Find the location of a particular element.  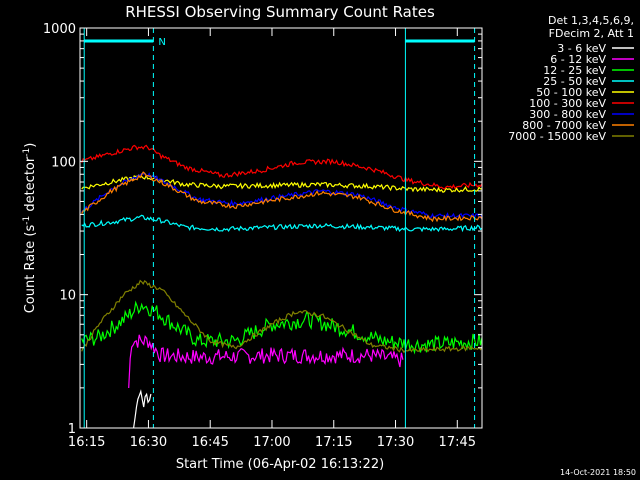

legend-label-4: 50 - 100 keV is located at coordinates (571, 92).